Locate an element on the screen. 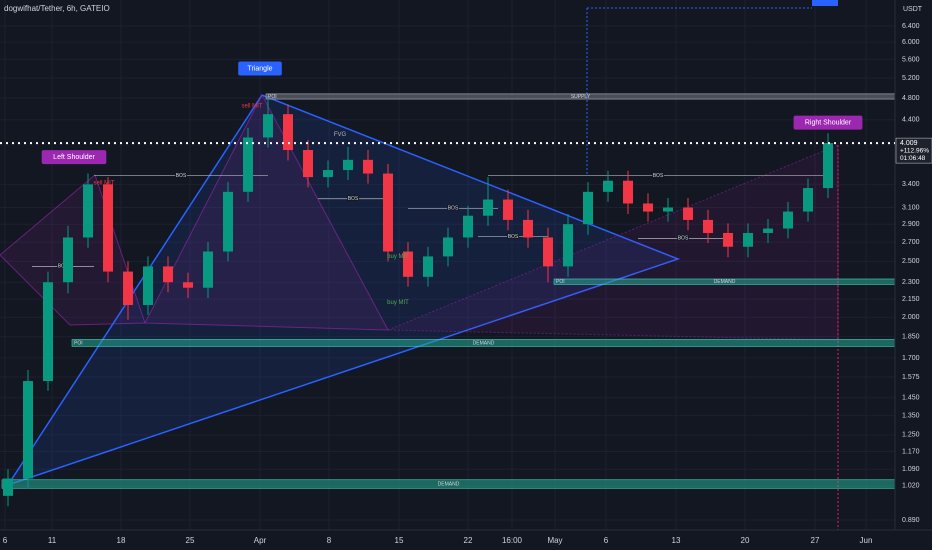 The width and height of the screenshot is (932, 550). x-tick-label: 6 is located at coordinates (5, 540).